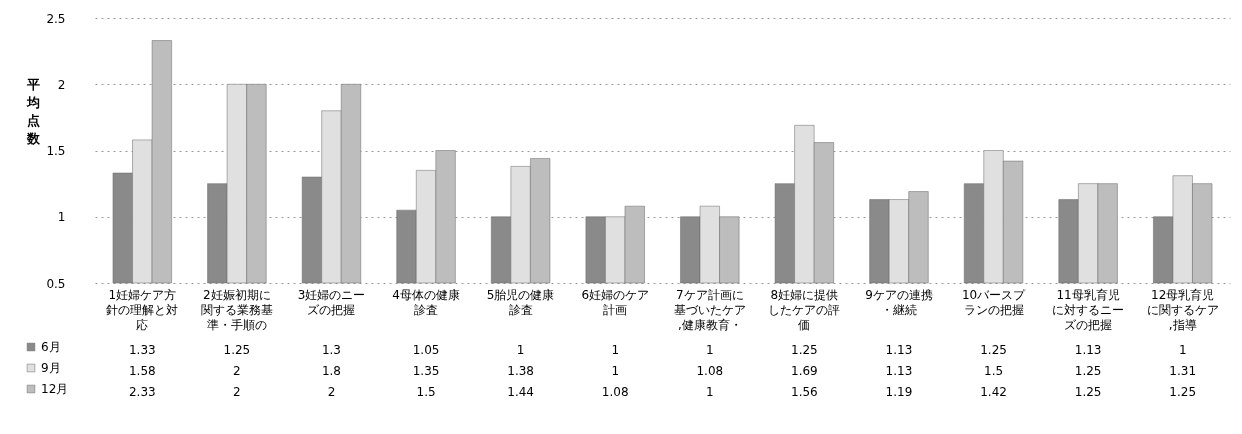 Image resolution: width=1242 pixels, height=434 pixels. Describe the element at coordinates (51, 347) in the screenshot. I see `legend-label: 6月` at that location.